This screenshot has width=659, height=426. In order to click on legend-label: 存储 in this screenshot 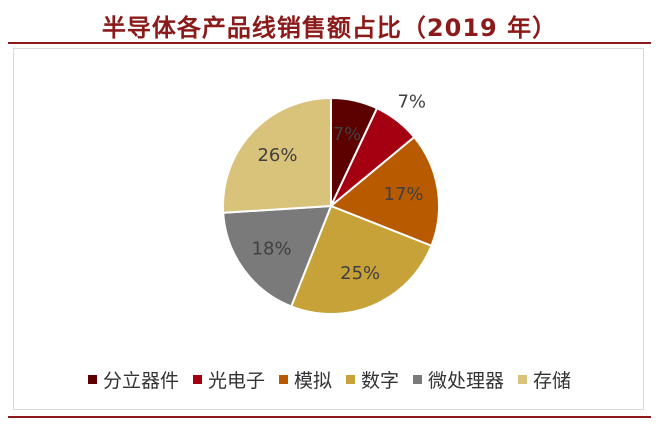, I will do `click(552, 381)`.